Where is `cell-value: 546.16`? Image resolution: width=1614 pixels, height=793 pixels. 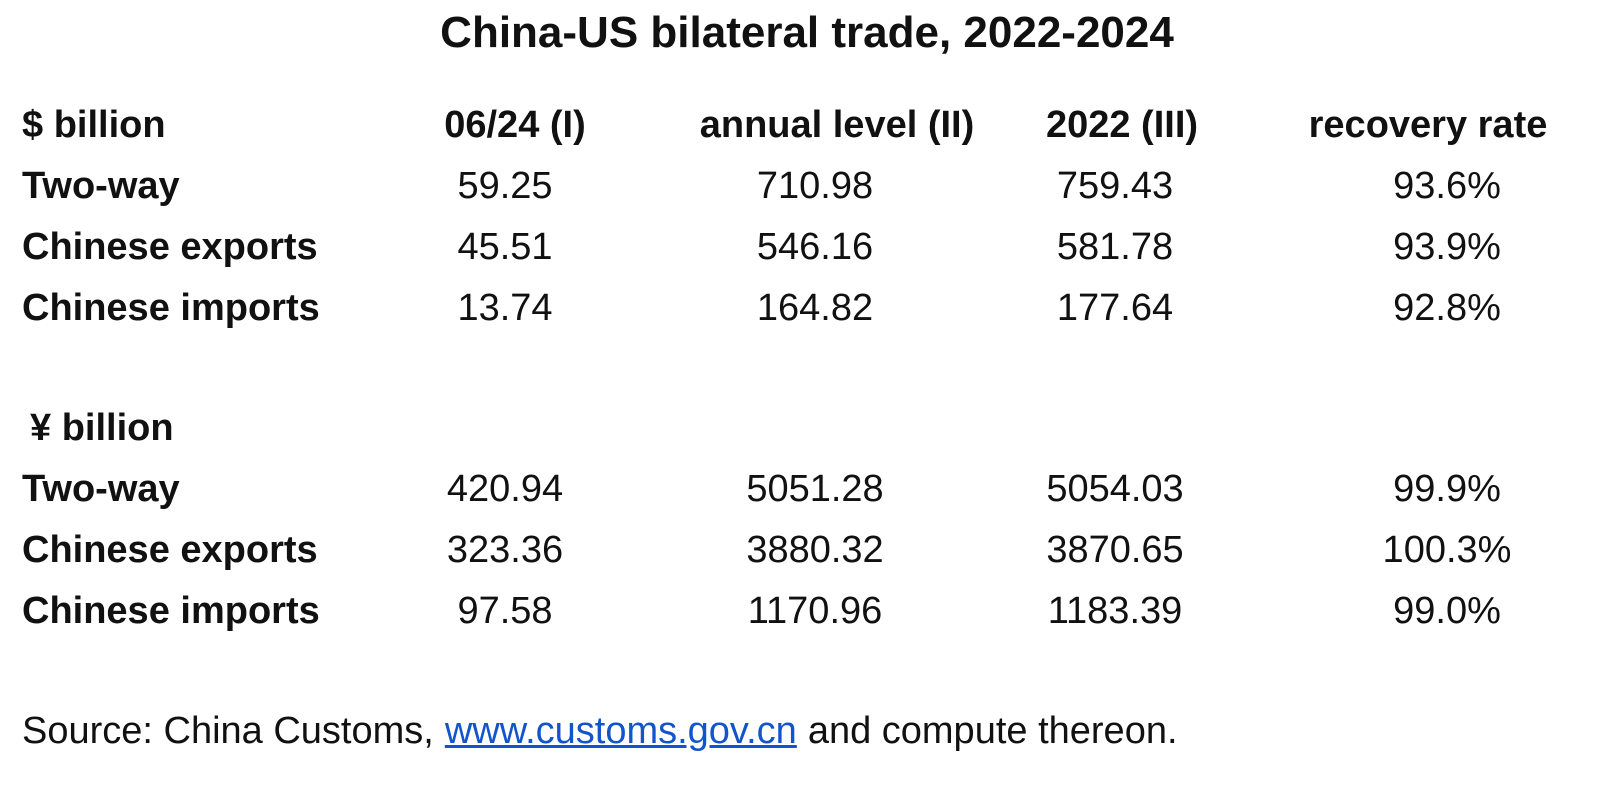
cell-value: 546.16 is located at coordinates (815, 247).